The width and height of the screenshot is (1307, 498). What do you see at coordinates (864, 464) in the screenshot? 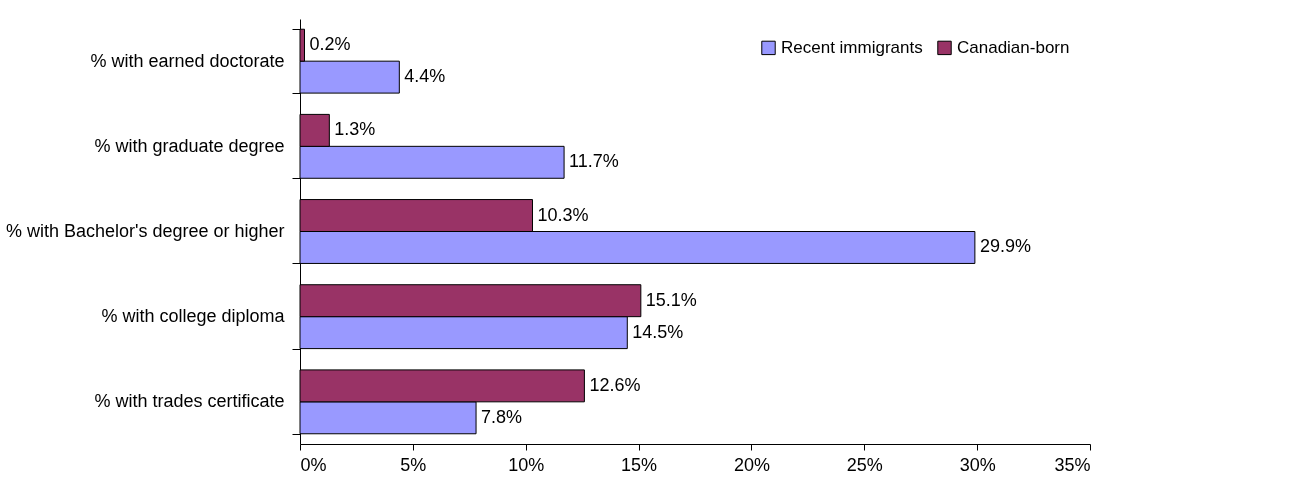
I see `x-tick-label: 25%` at bounding box center [864, 464].